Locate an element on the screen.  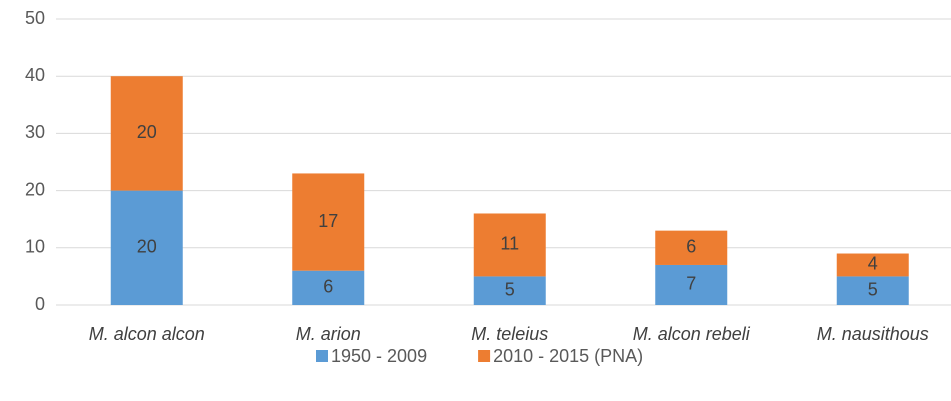
data-label: 7 is located at coordinates (691, 284).